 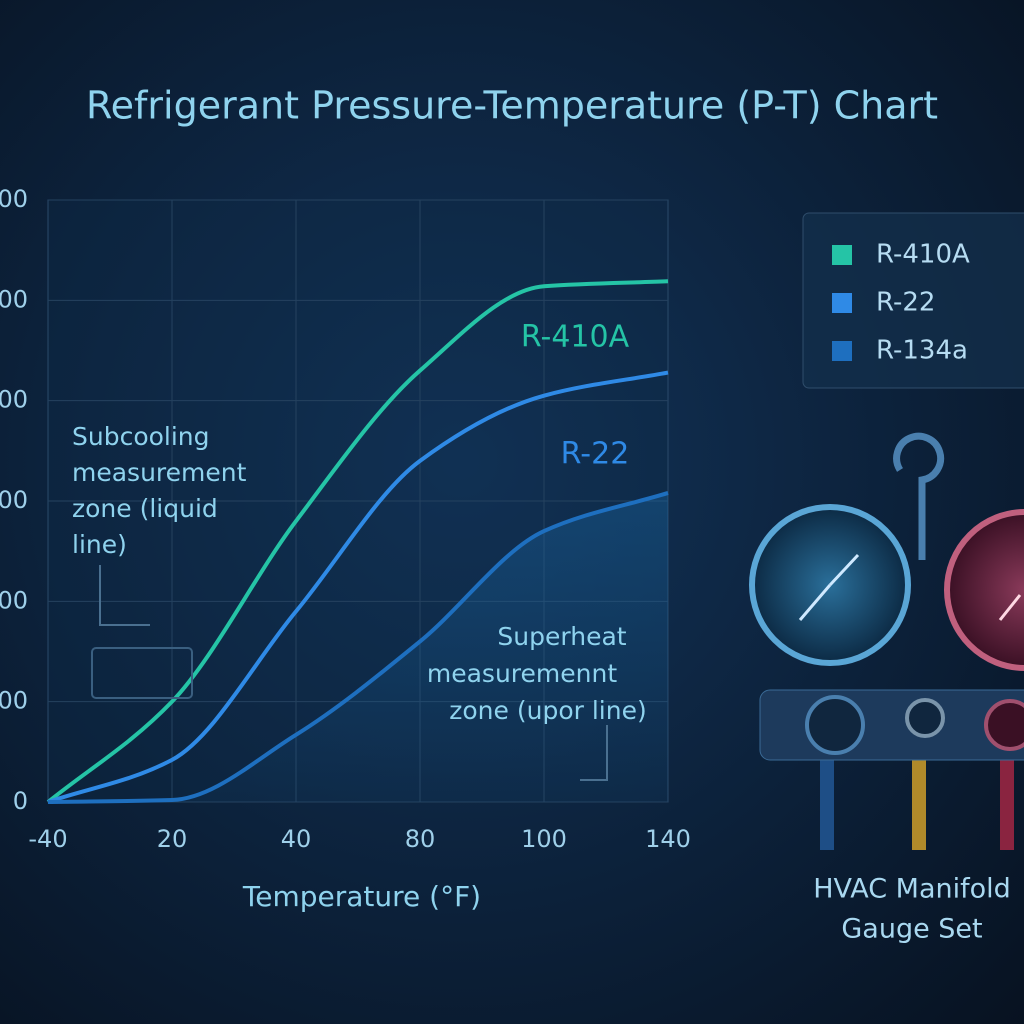 I want to click on y-tick-label: 200, so click(x=14, y=600).